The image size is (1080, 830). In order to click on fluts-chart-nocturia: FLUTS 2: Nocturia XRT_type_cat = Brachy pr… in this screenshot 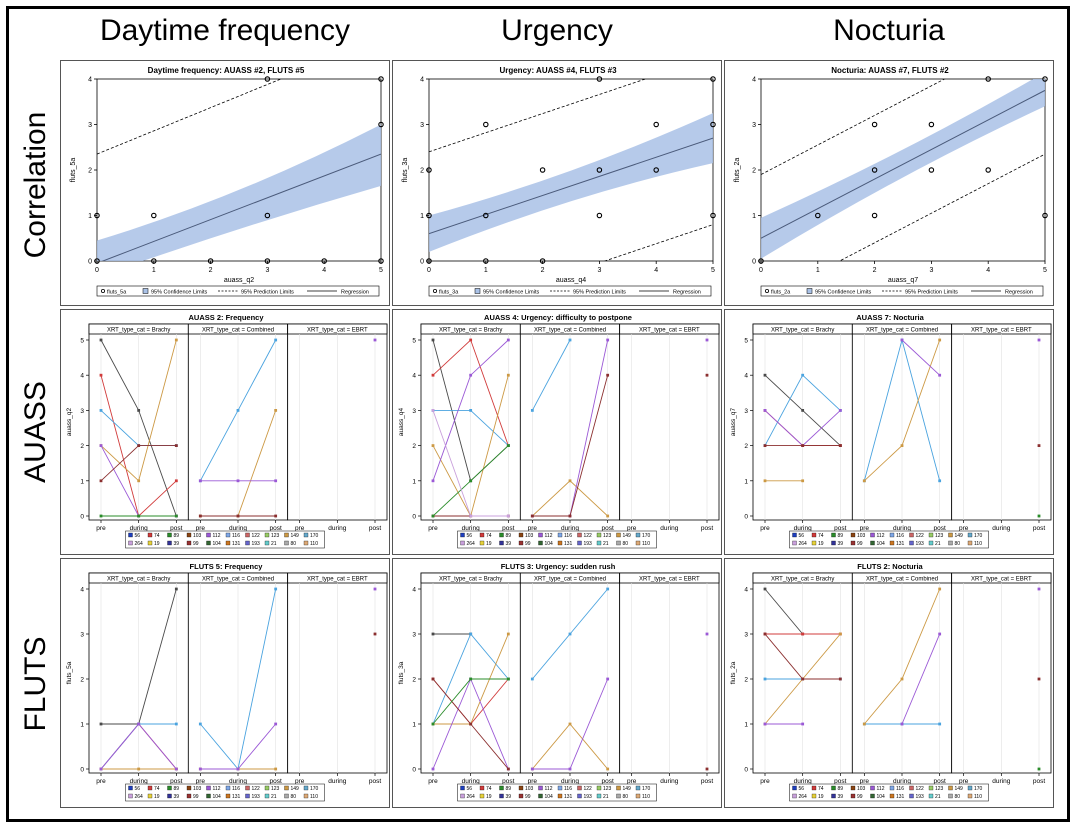, I will do `click(889, 683)`.